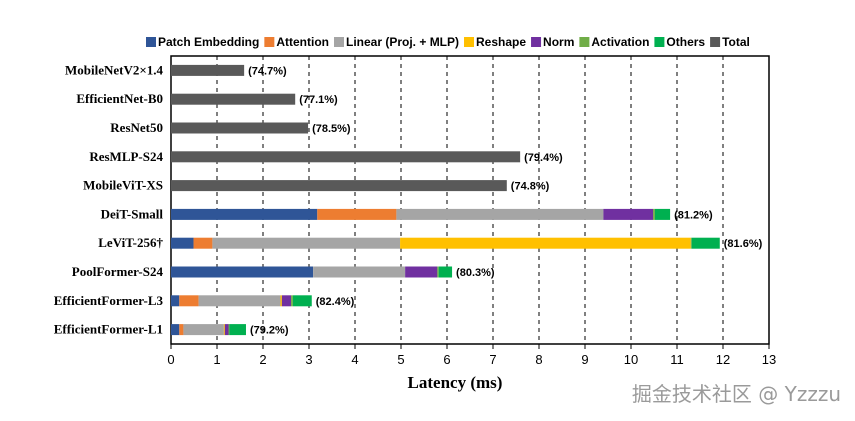  Describe the element at coordinates (262, 359) in the screenshot. I see `x-tick-label: 2` at that location.